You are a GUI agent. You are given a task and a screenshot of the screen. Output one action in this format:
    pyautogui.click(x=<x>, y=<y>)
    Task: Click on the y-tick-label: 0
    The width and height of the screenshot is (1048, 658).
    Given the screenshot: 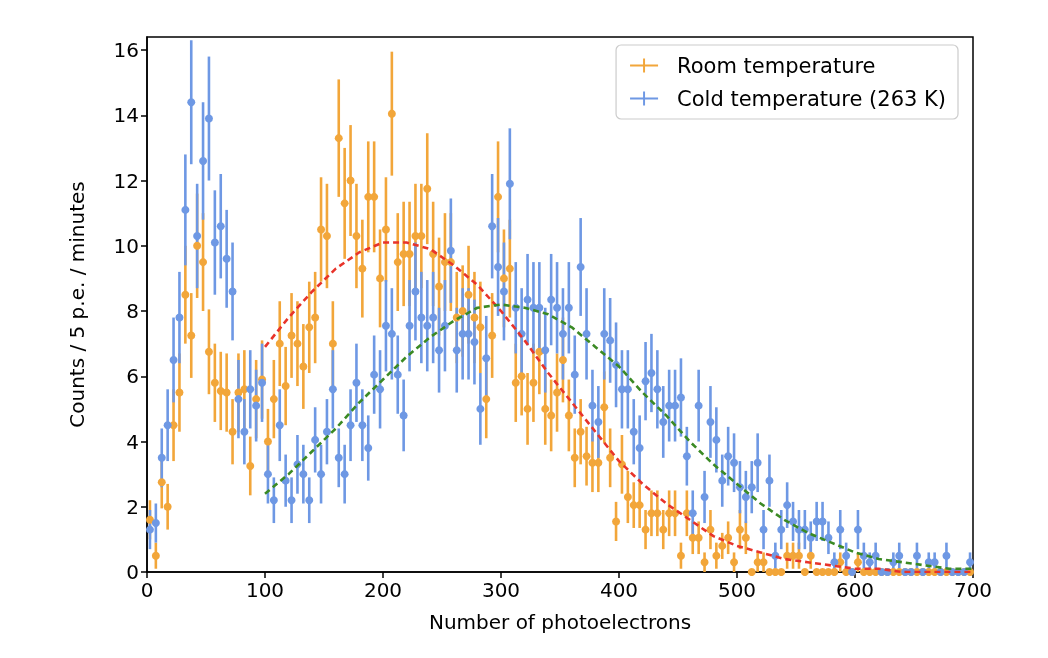 What is the action you would take?
    pyautogui.click(x=132, y=572)
    